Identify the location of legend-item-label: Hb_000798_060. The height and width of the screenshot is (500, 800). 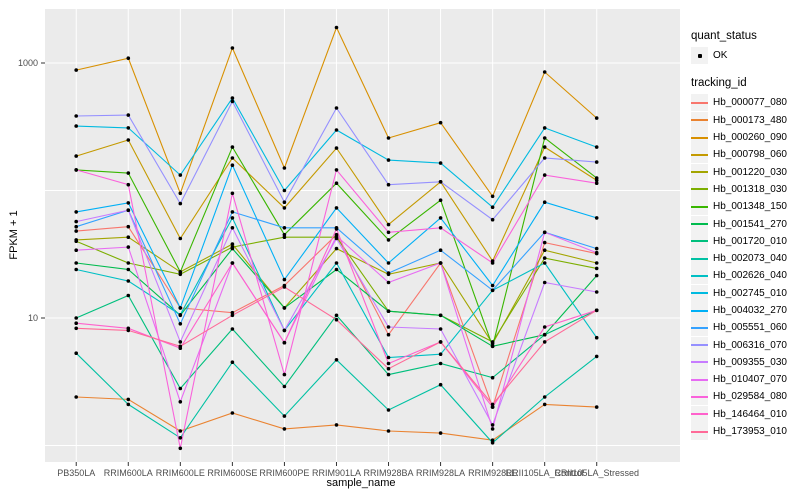
(750, 155).